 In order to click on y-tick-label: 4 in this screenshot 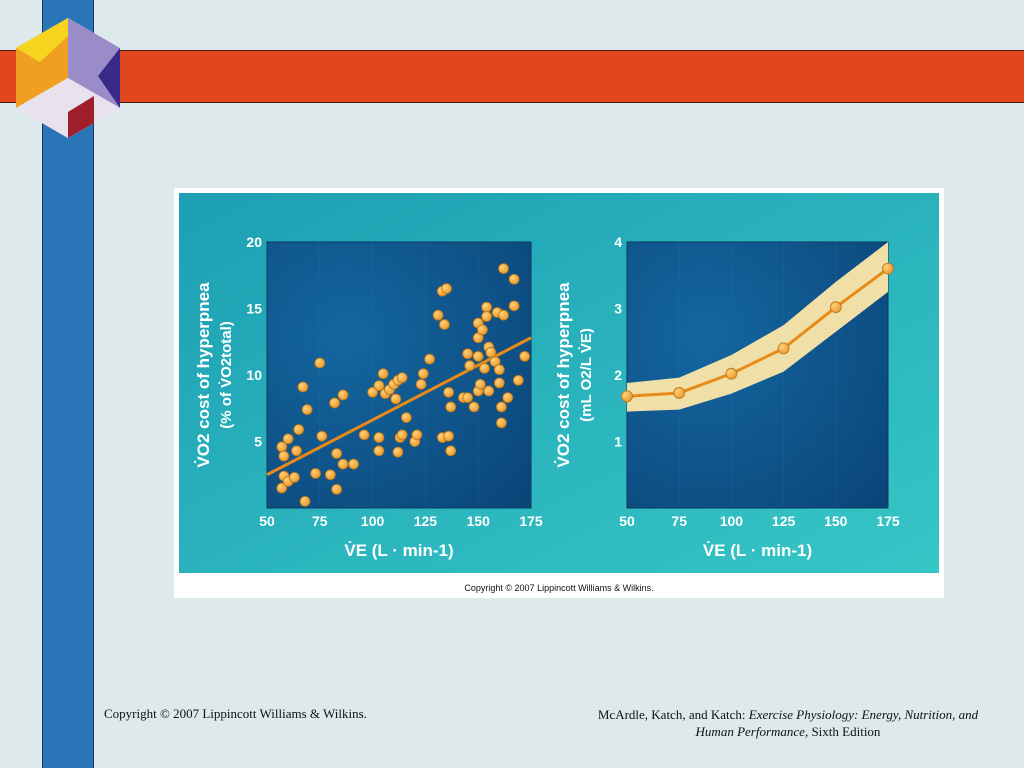, I will do `click(618, 242)`.